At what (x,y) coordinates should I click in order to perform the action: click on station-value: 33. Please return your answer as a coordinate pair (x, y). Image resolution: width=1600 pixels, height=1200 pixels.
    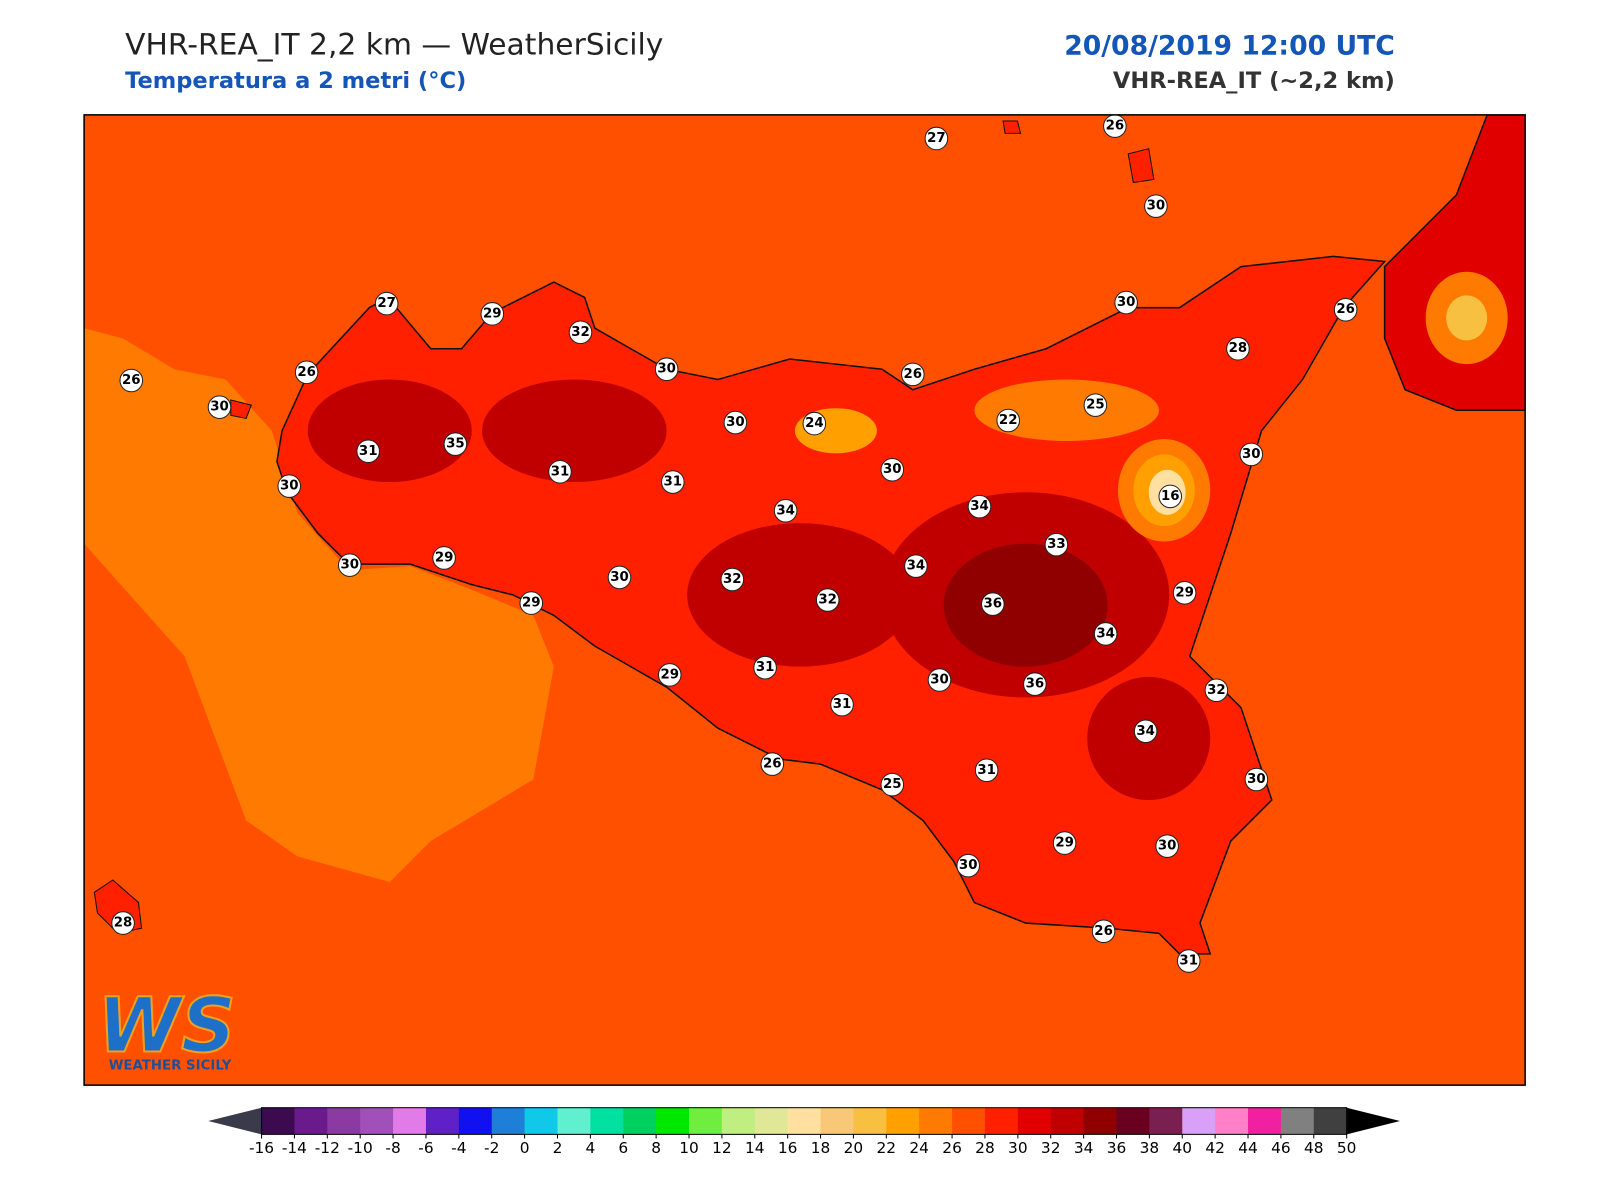
    Looking at the image, I should click on (1056, 544).